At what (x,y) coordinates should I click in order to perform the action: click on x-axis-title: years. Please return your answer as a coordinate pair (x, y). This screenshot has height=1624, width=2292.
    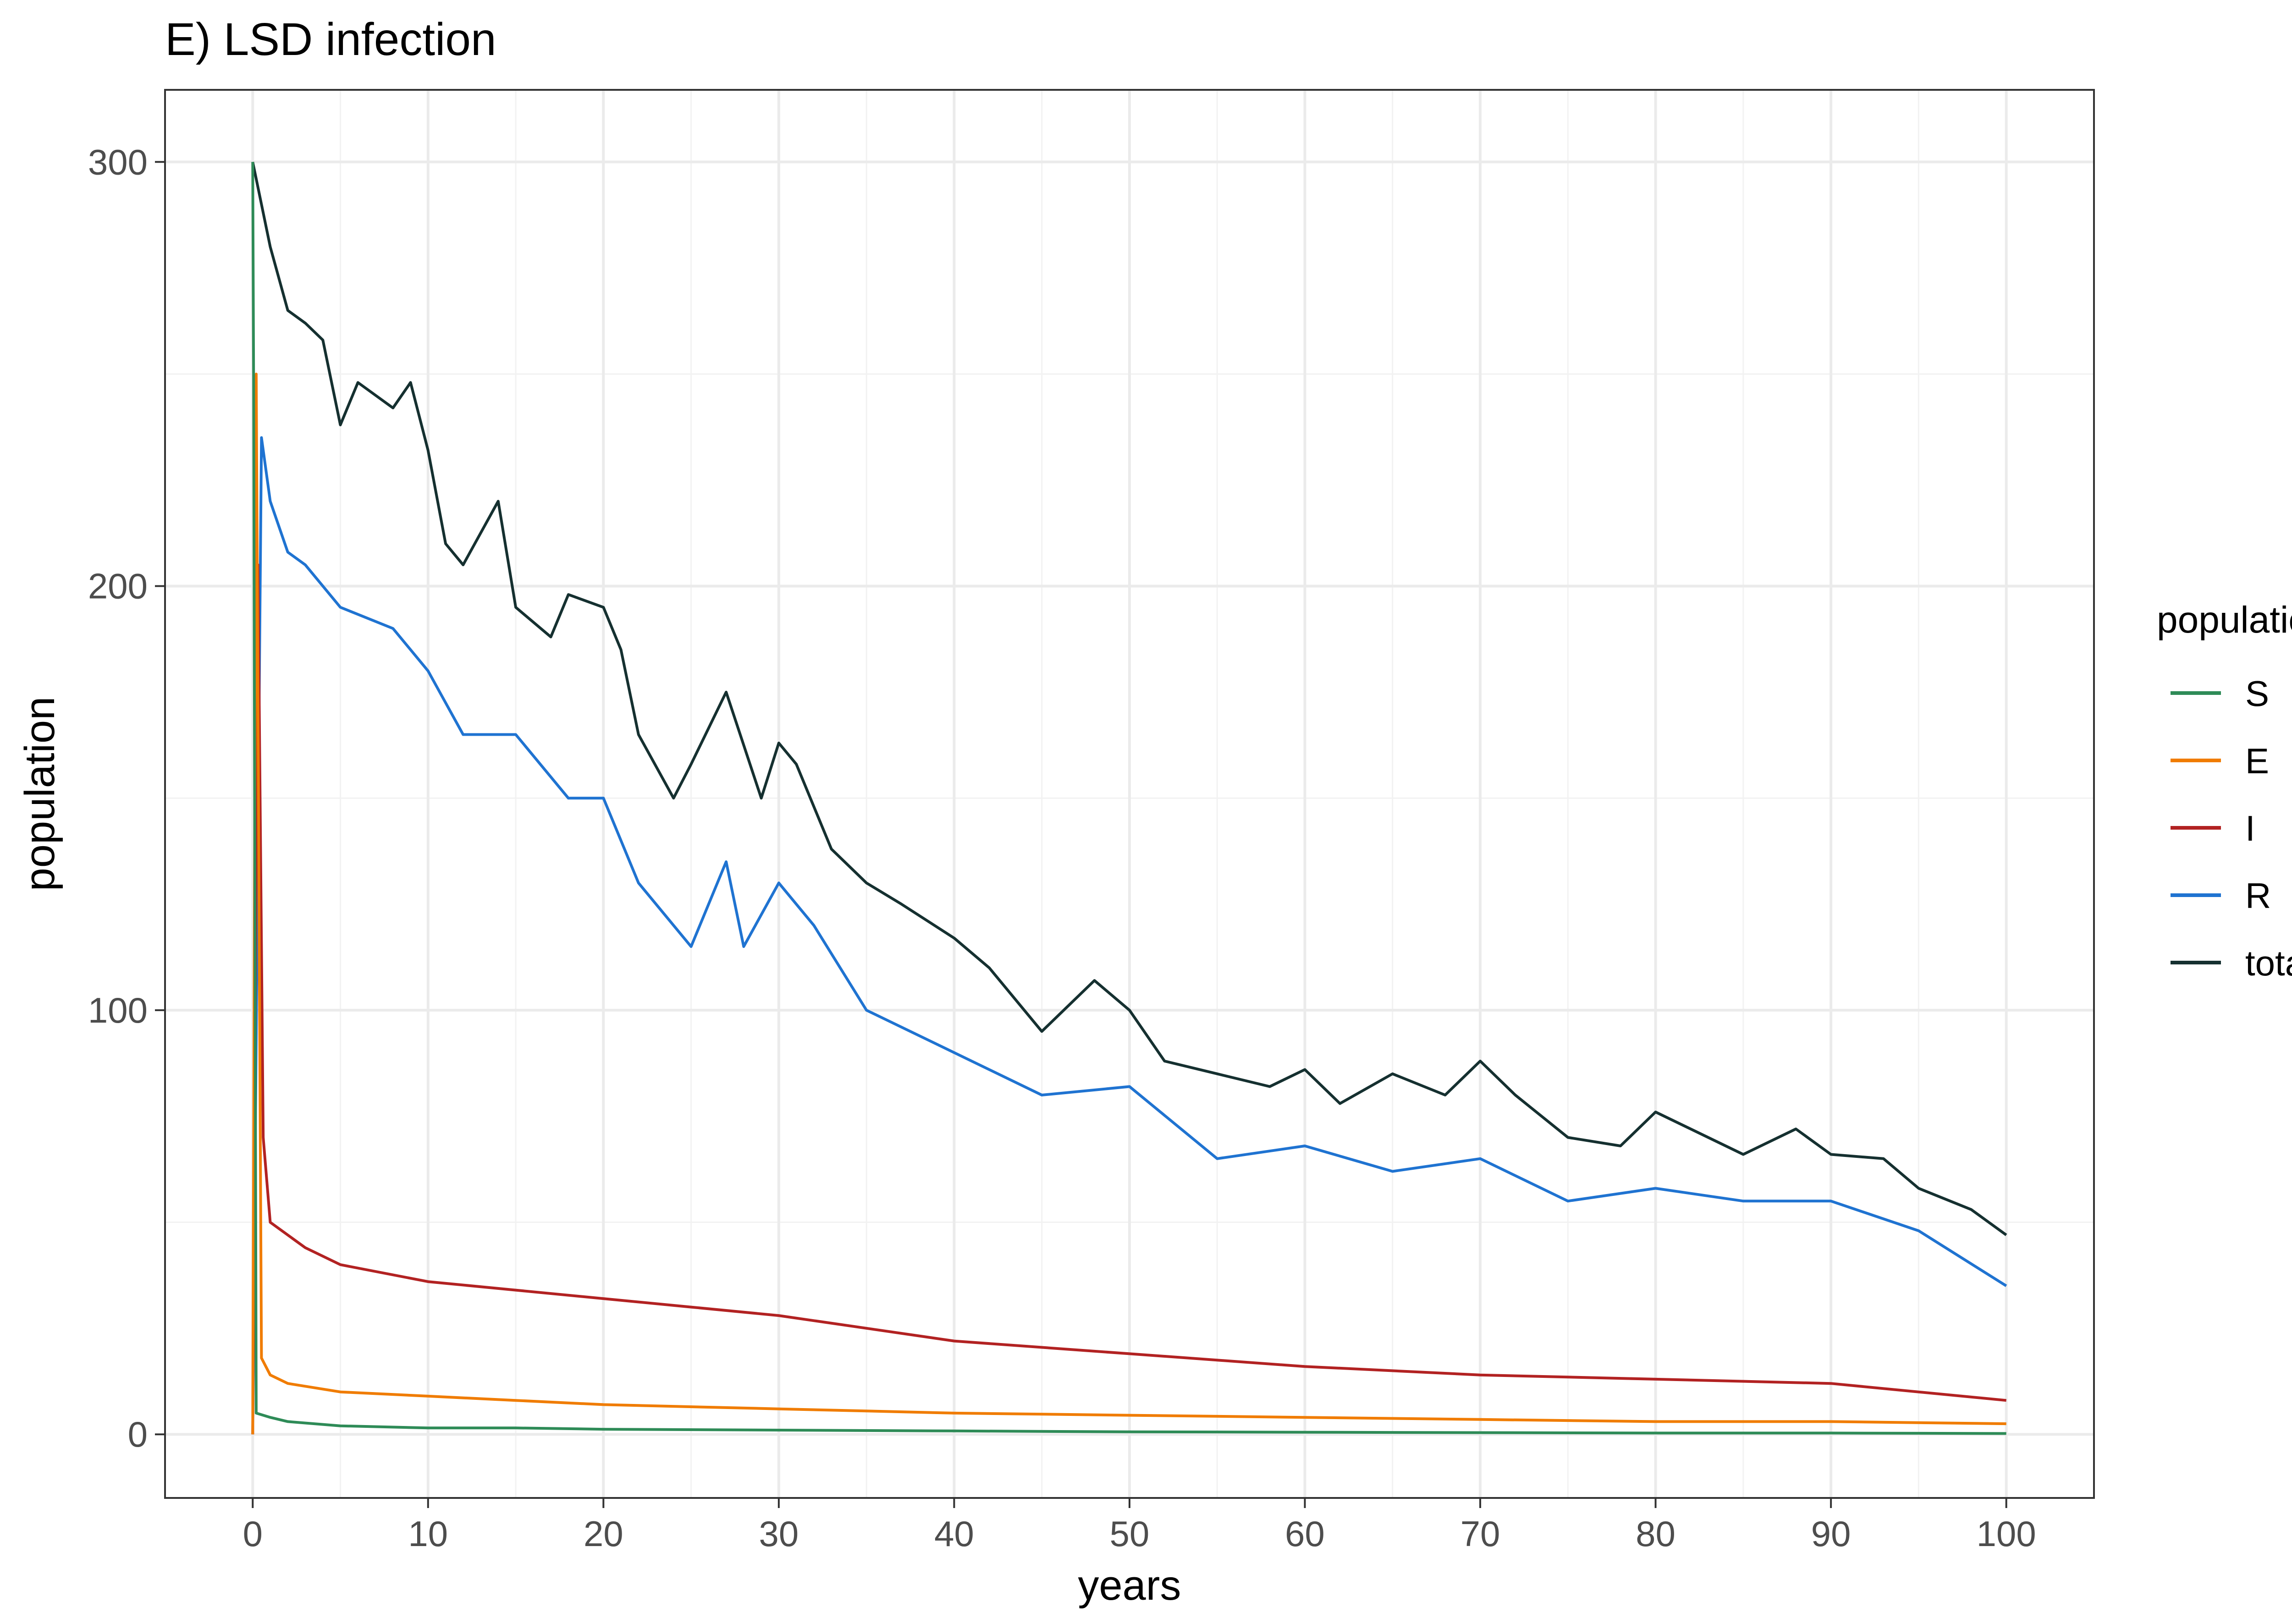
    Looking at the image, I should click on (1129, 1585).